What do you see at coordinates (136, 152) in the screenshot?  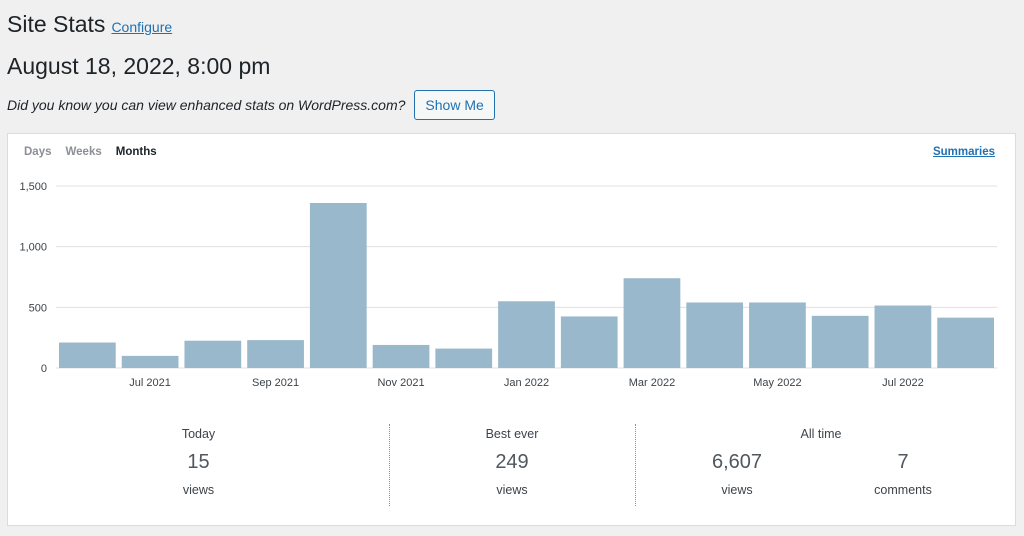 I see `tab-months: Months` at bounding box center [136, 152].